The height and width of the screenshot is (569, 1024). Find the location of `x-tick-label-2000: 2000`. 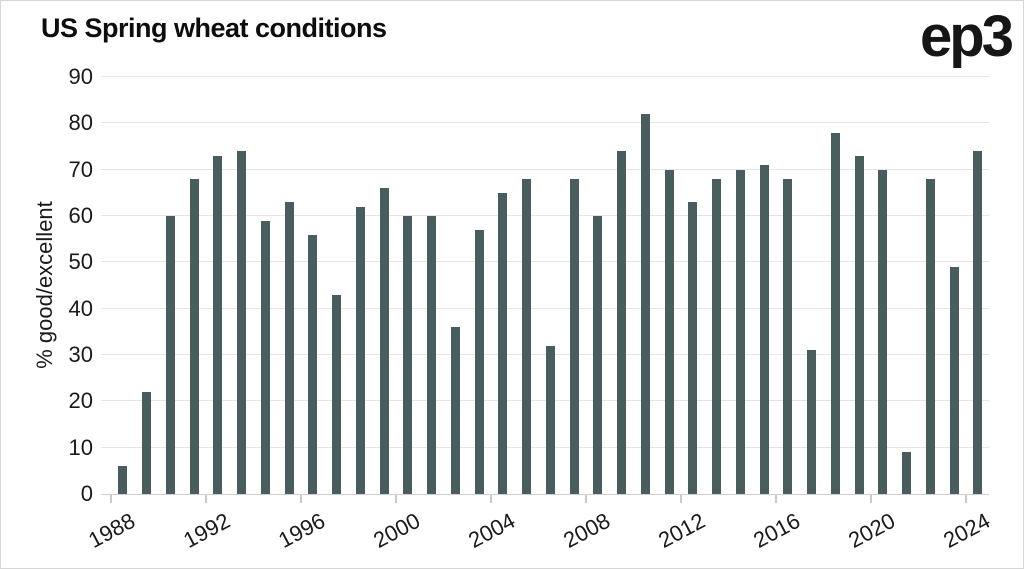

x-tick-label-2000: 2000 is located at coordinates (397, 530).